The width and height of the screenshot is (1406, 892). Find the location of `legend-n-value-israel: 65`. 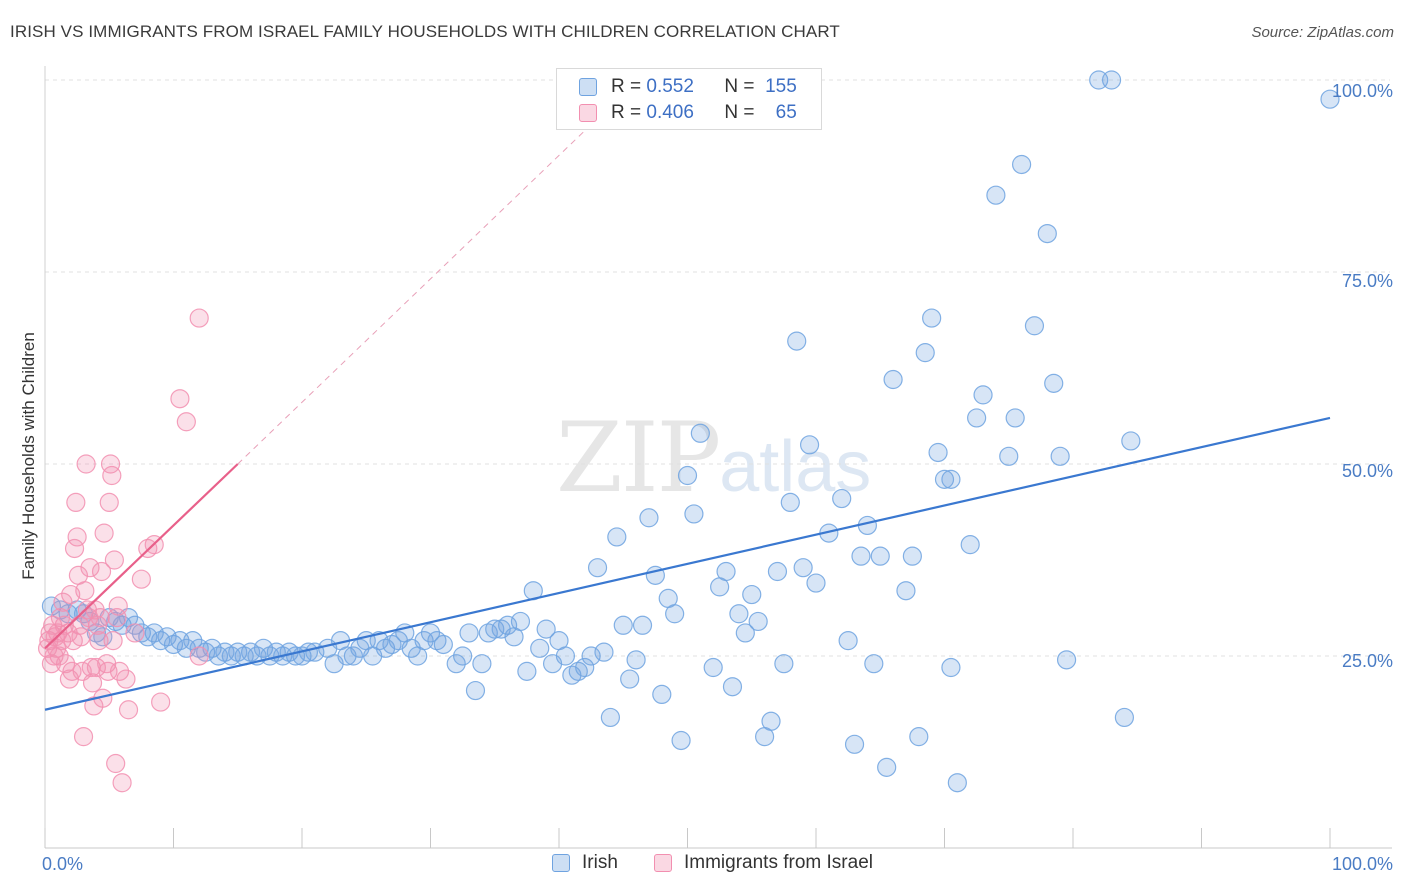

legend-n-value-israel: 65 is located at coordinates (786, 112).